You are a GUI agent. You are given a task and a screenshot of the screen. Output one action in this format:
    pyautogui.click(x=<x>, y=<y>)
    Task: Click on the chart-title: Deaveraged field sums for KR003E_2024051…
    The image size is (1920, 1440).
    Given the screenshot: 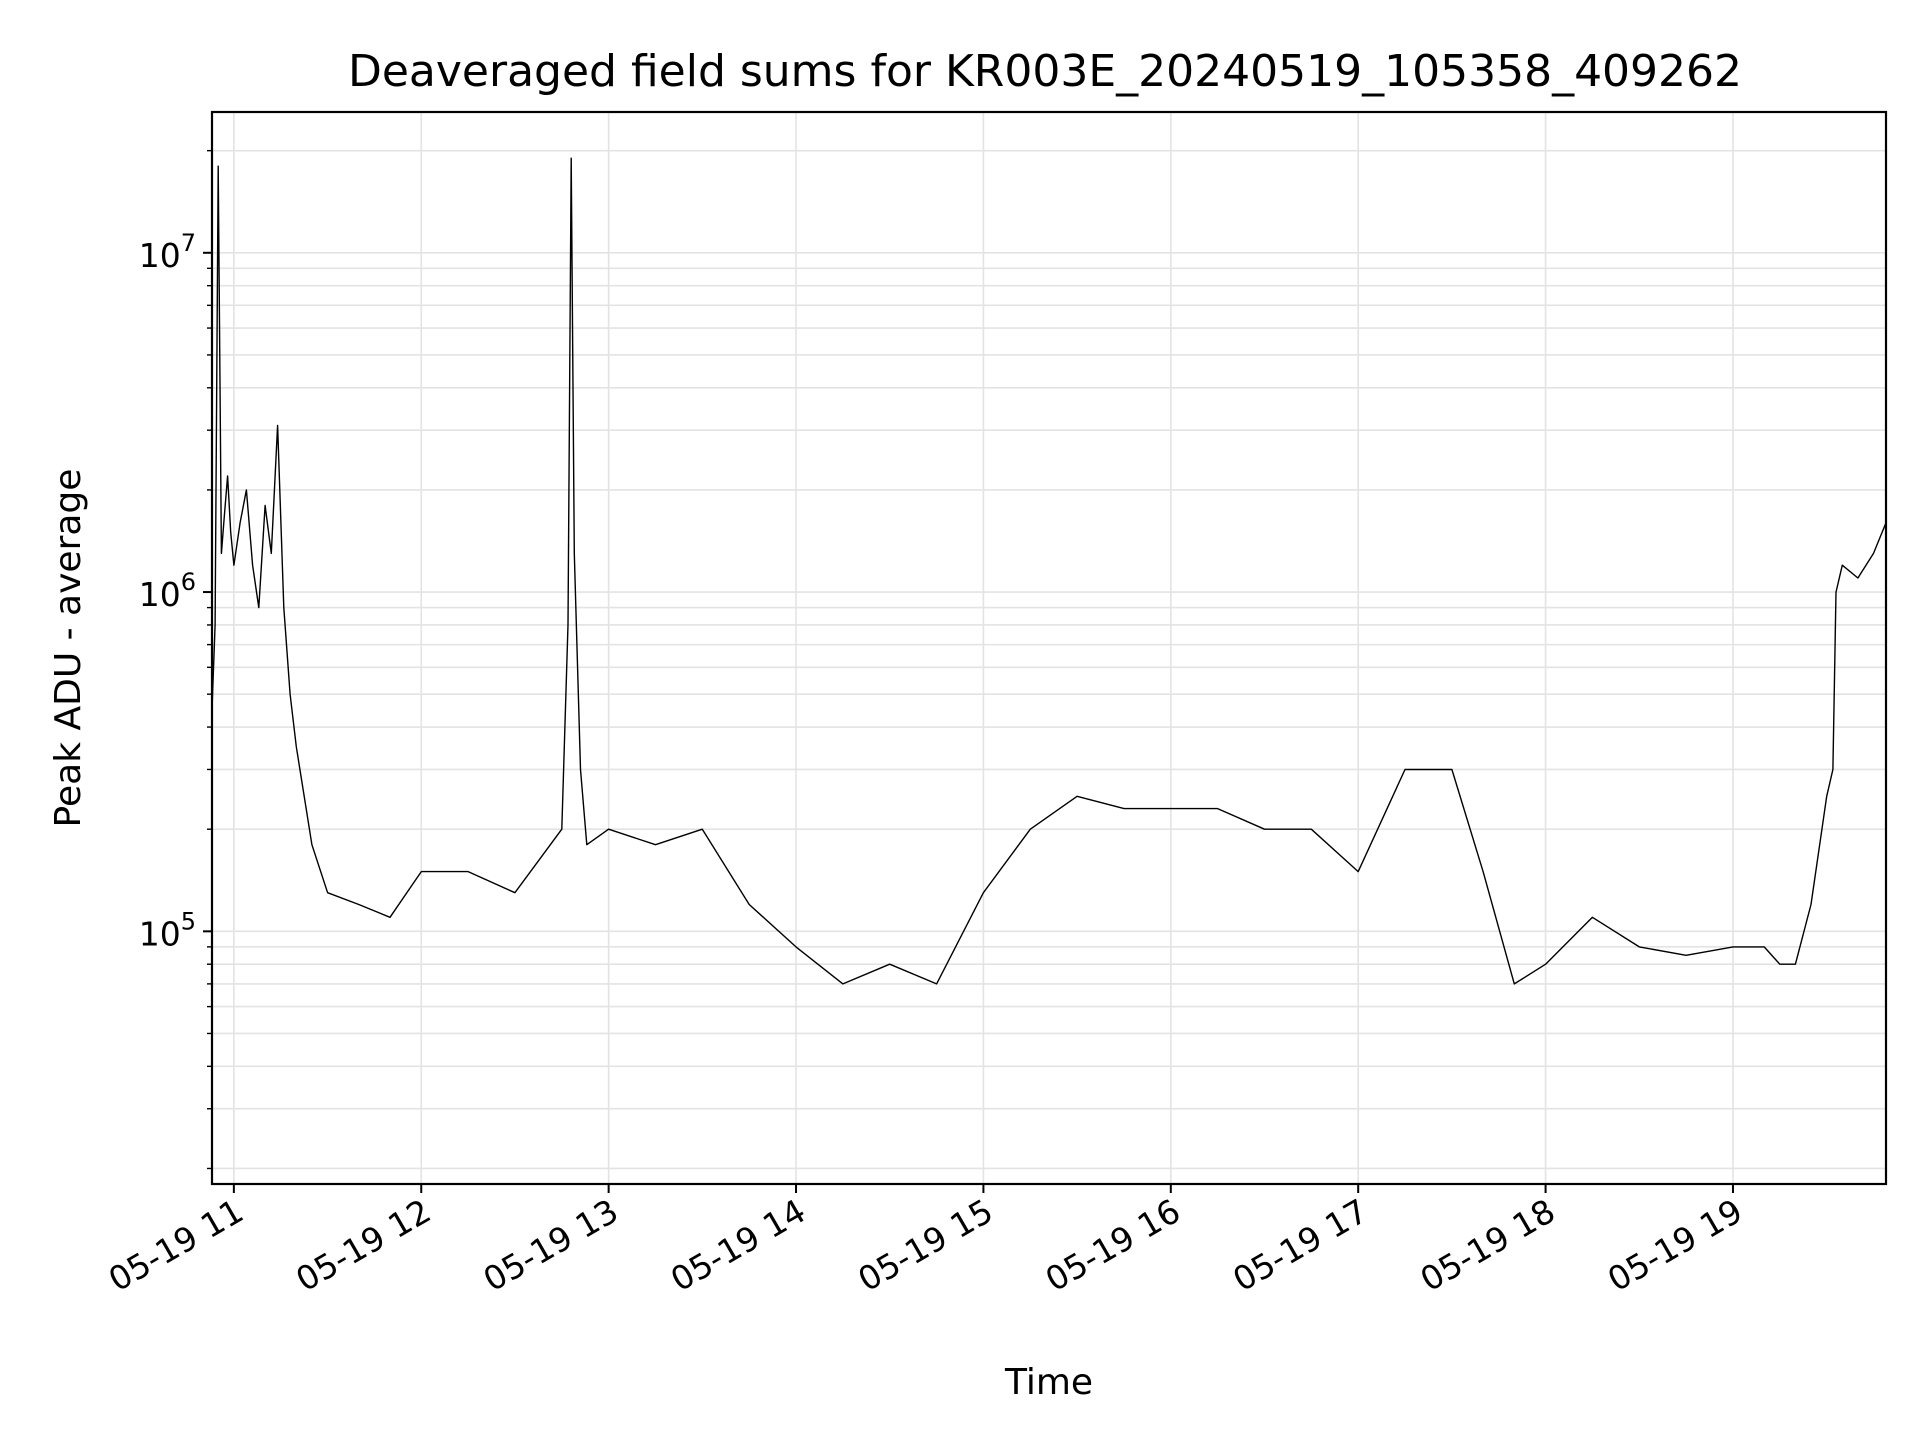 What is the action you would take?
    pyautogui.click(x=1045, y=71)
    